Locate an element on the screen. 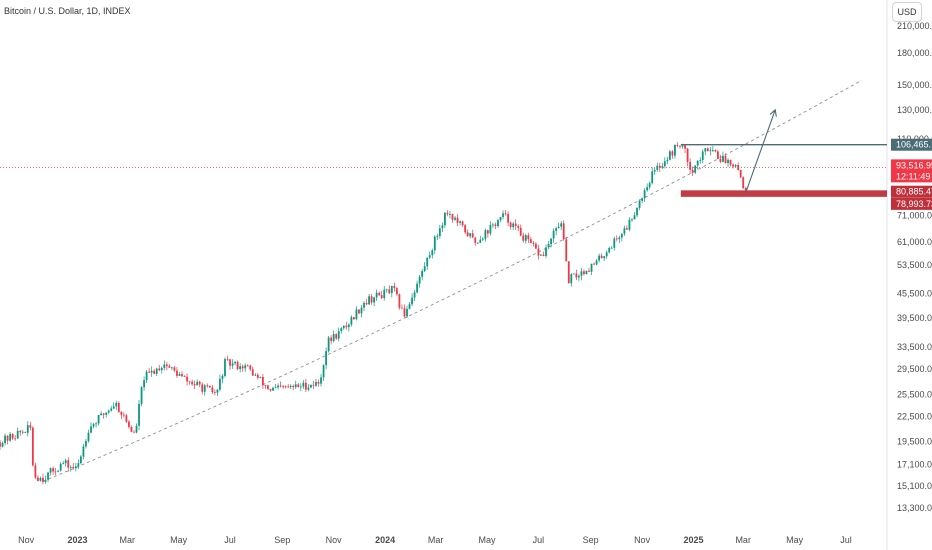 The image size is (932, 550). x-tick-label: 2024 is located at coordinates (385, 540).